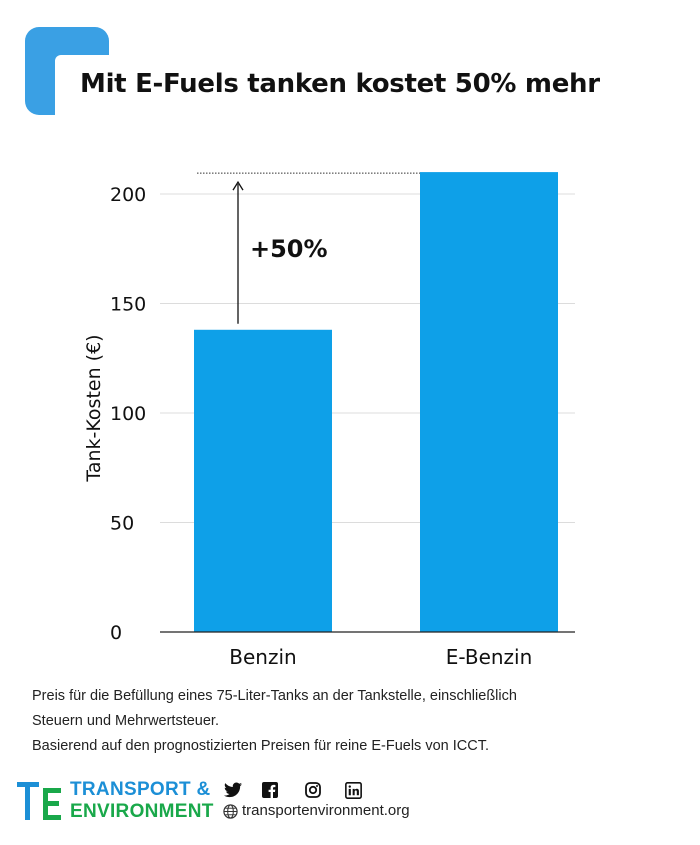  What do you see at coordinates (128, 305) in the screenshot?
I see `y-tick-label: 150` at bounding box center [128, 305].